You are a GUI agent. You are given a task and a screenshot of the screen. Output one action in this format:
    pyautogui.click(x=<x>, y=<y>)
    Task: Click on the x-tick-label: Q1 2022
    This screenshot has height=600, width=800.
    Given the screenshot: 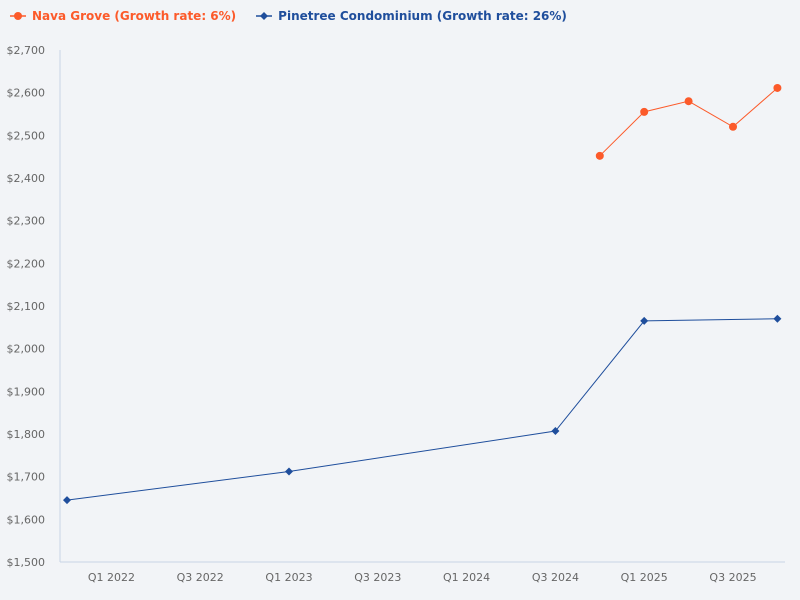 What is the action you would take?
    pyautogui.click(x=111, y=577)
    